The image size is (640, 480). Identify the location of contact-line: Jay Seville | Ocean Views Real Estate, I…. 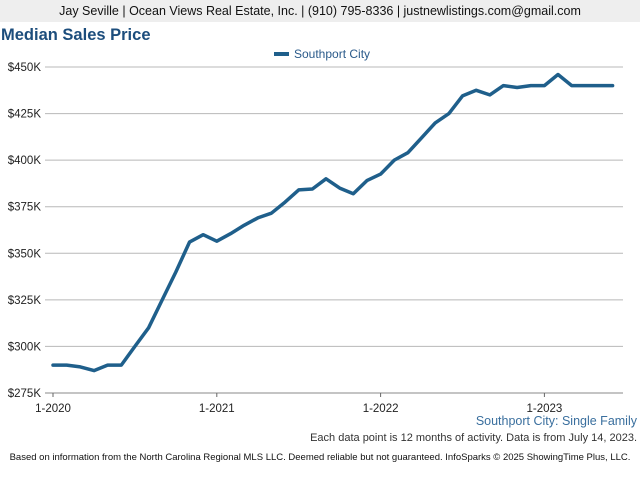
(320, 11).